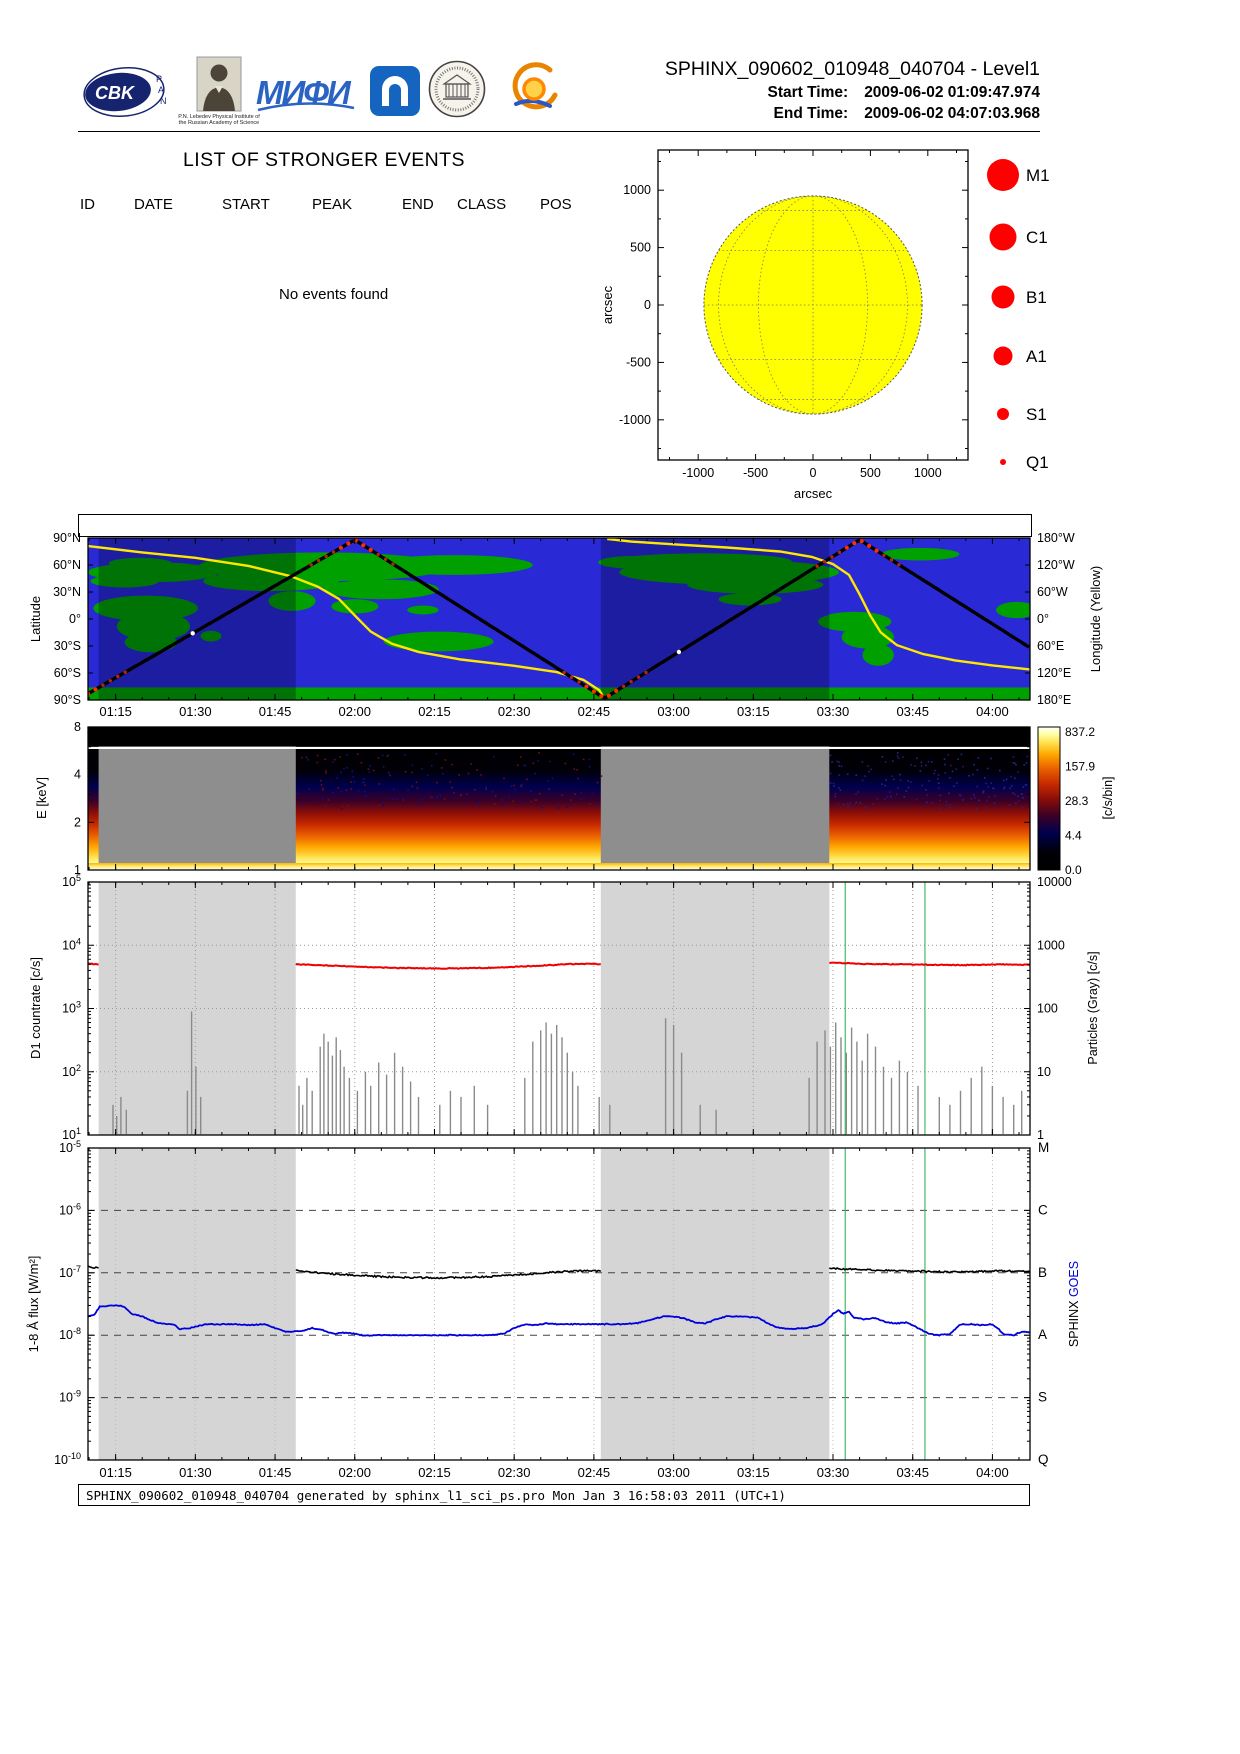 The height and width of the screenshot is (1754, 1240). I want to click on map-ylabel-left: Latitude, so click(35, 619).